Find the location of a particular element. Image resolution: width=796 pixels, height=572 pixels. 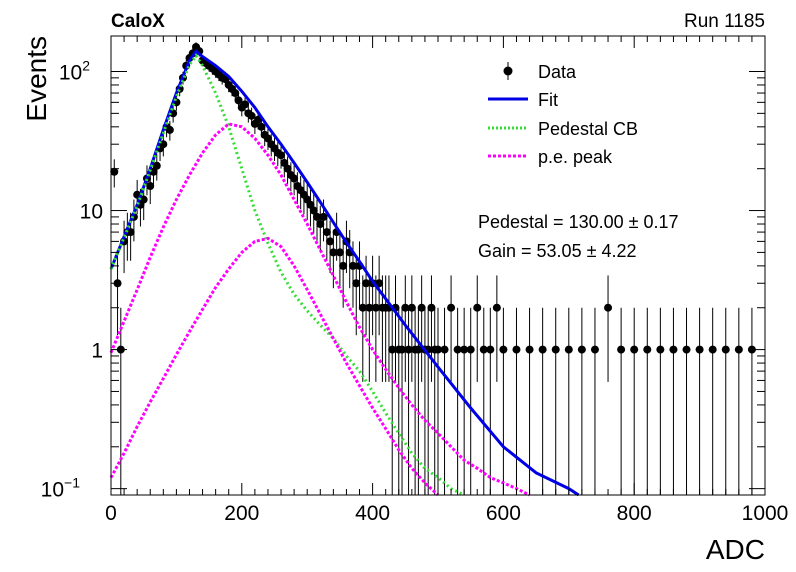

x-tick-label: 0 is located at coordinates (111, 513).